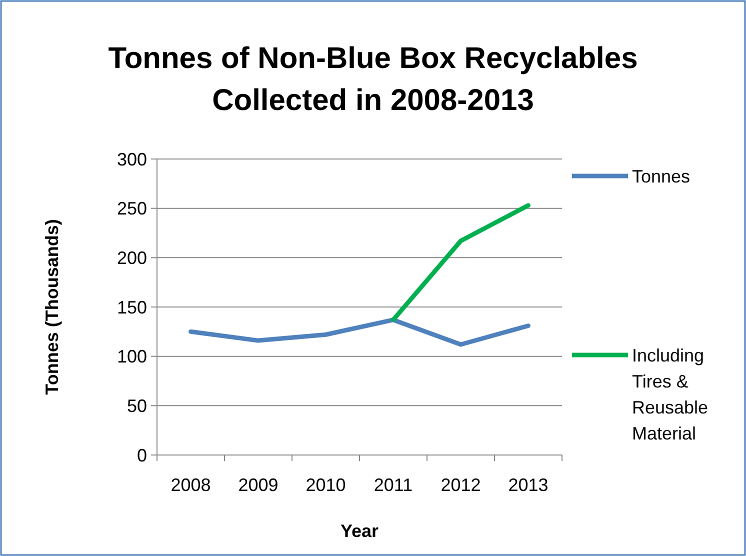  I want to click on x-tick-label: 2013, so click(528, 485).